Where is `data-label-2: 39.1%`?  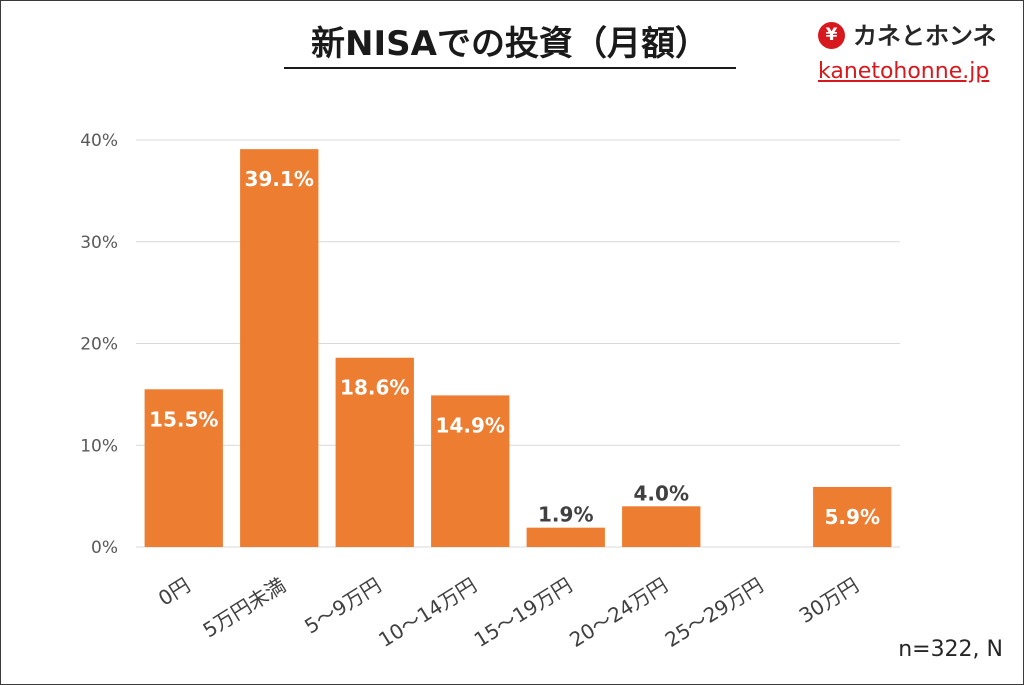
data-label-2: 39.1% is located at coordinates (279, 179).